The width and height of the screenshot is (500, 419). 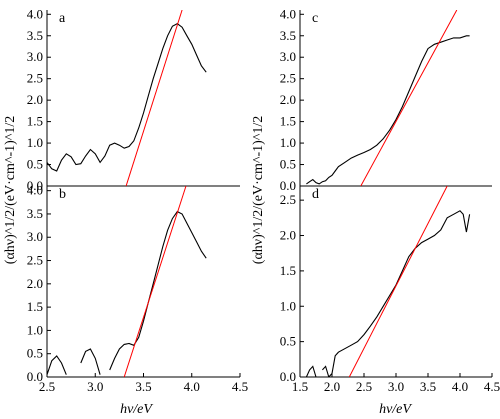 What do you see at coordinates (300, 386) in the screenshot?
I see `x-tick-label: 1.5` at bounding box center [300, 386].